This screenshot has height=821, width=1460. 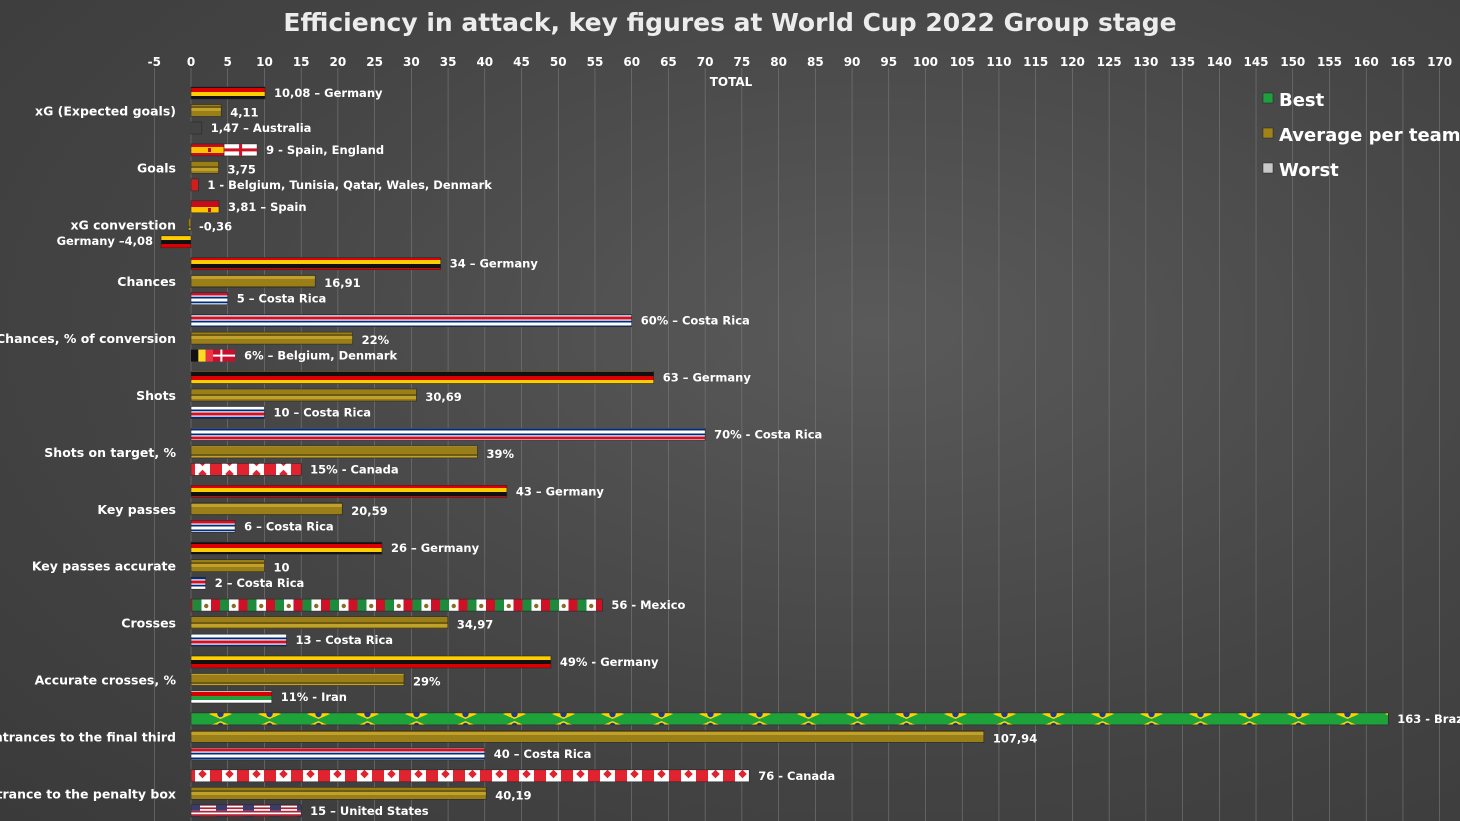 I want to click on bar-value-label: 34,97, so click(x=475, y=625).